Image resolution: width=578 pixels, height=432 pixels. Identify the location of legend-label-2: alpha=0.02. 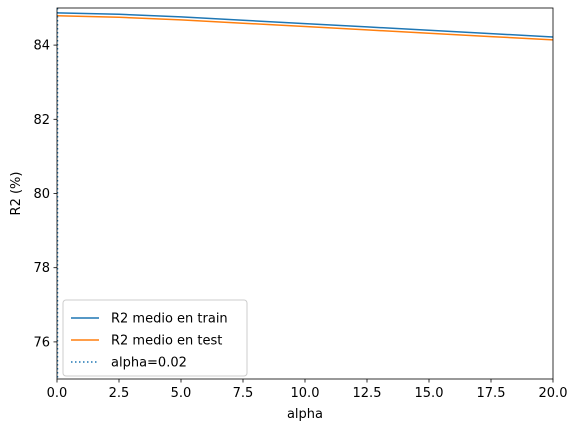
(149, 363).